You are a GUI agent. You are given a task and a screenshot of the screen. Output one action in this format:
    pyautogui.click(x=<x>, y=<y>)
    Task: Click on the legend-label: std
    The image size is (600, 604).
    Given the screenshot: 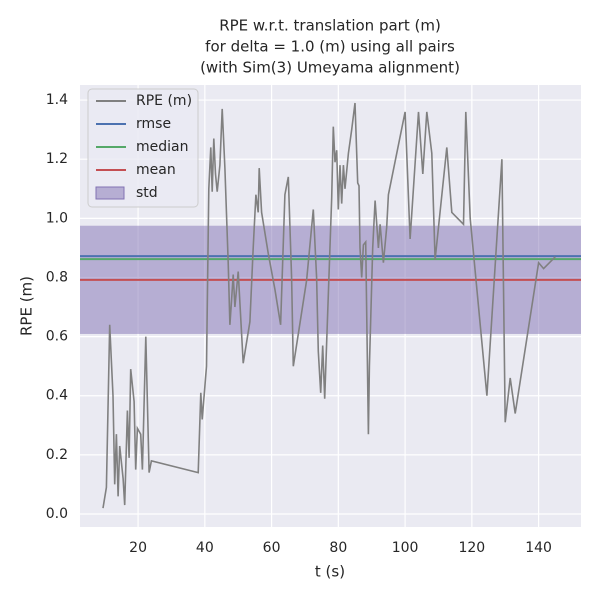 What is the action you would take?
    pyautogui.click(x=147, y=193)
    